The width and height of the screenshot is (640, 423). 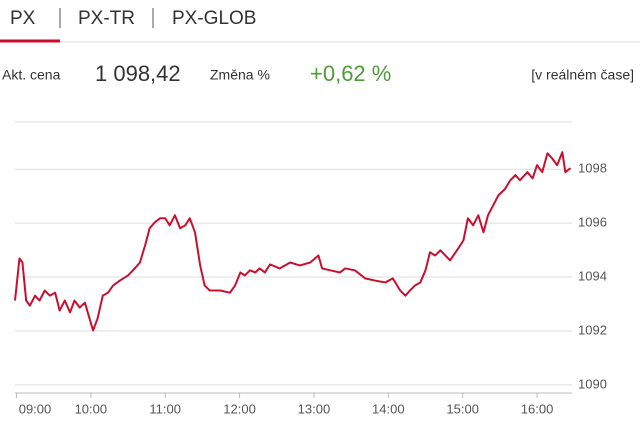 What do you see at coordinates (582, 75) in the screenshot?
I see `realtime-note: [v reálném čase]` at bounding box center [582, 75].